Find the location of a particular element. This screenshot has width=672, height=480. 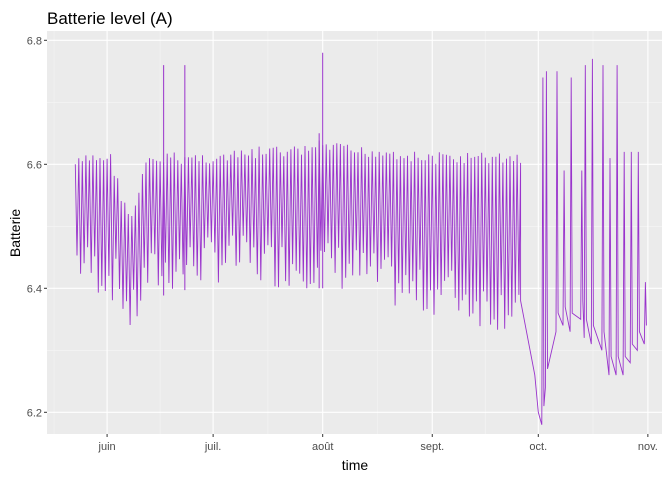

y-axis-ticks: 6.2 6.4 6.6 6.8 is located at coordinates (37, 227).